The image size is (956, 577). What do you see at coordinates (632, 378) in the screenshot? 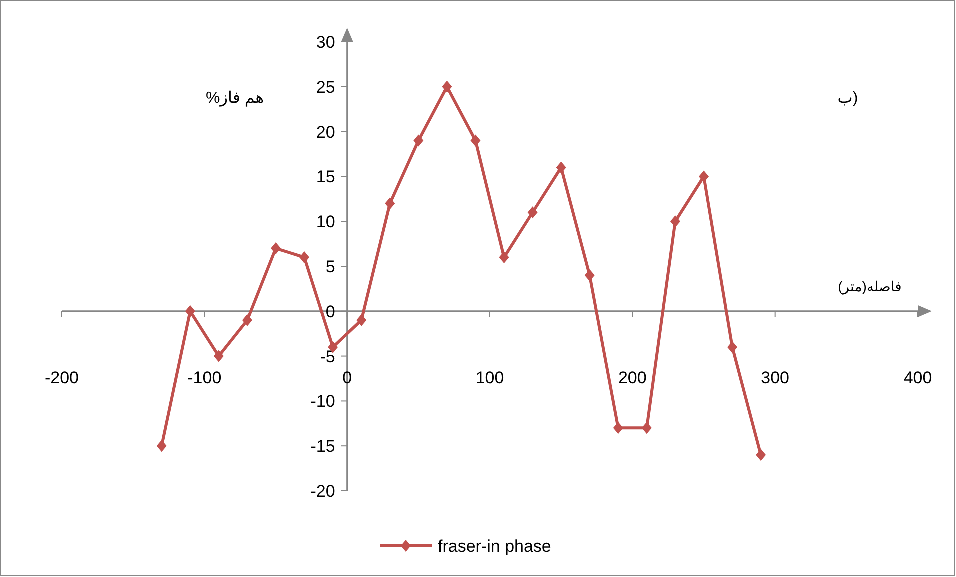
I see `x-tick-label: 200` at bounding box center [632, 378].